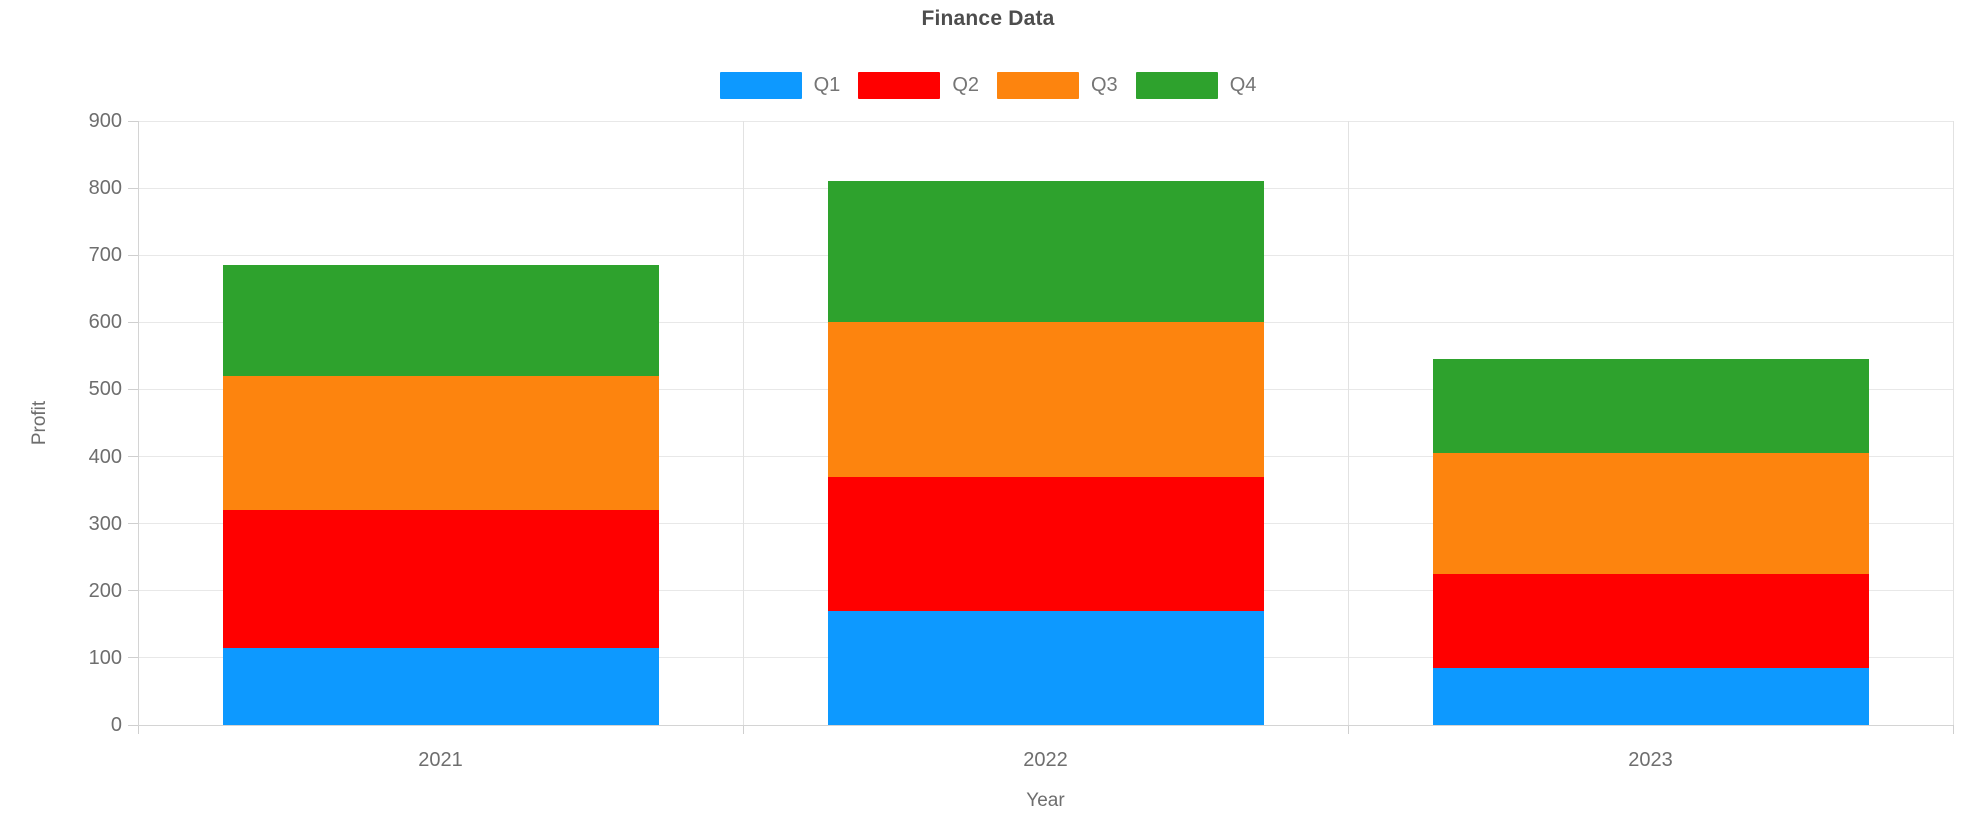 The image size is (1976, 830). What do you see at coordinates (1650, 513) in the screenshot?
I see `bar-2023-q3` at bounding box center [1650, 513].